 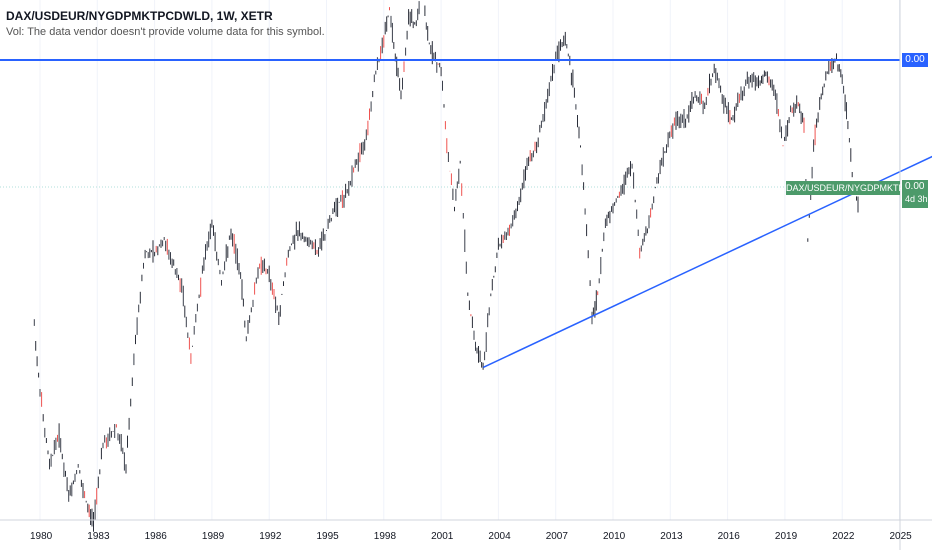 What do you see at coordinates (385, 536) in the screenshot?
I see `x-tick-1998: 1998` at bounding box center [385, 536].